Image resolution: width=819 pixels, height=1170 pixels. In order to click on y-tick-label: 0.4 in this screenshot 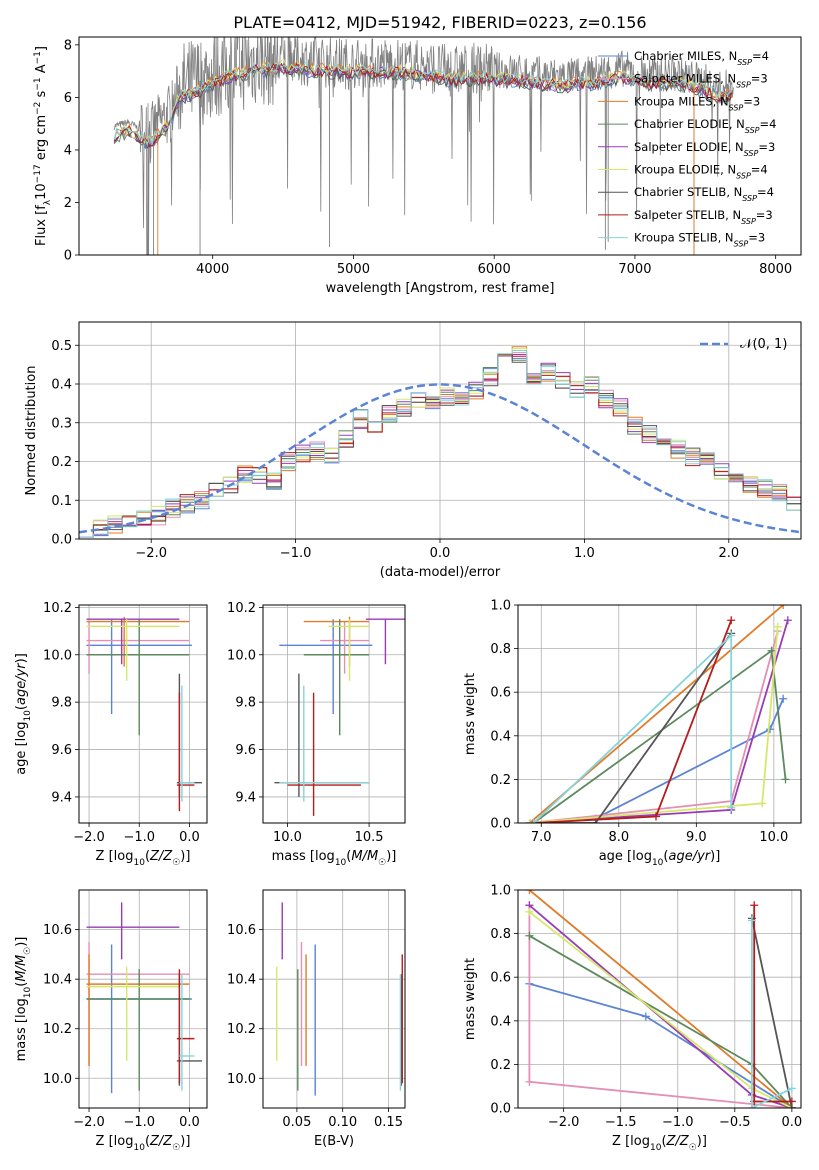, I will do `click(500, 736)`.